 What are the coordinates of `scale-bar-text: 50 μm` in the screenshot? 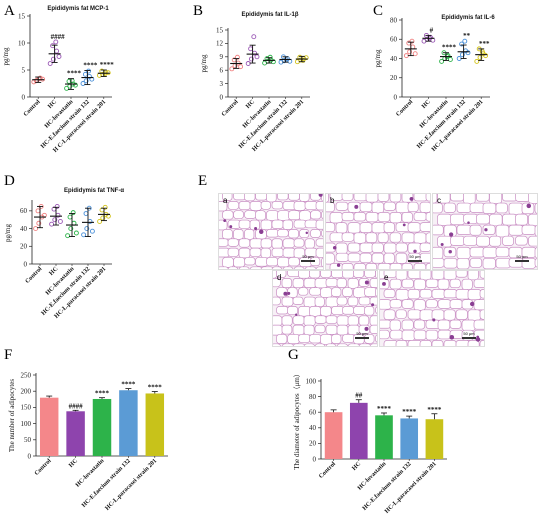 It's located at (469, 333).